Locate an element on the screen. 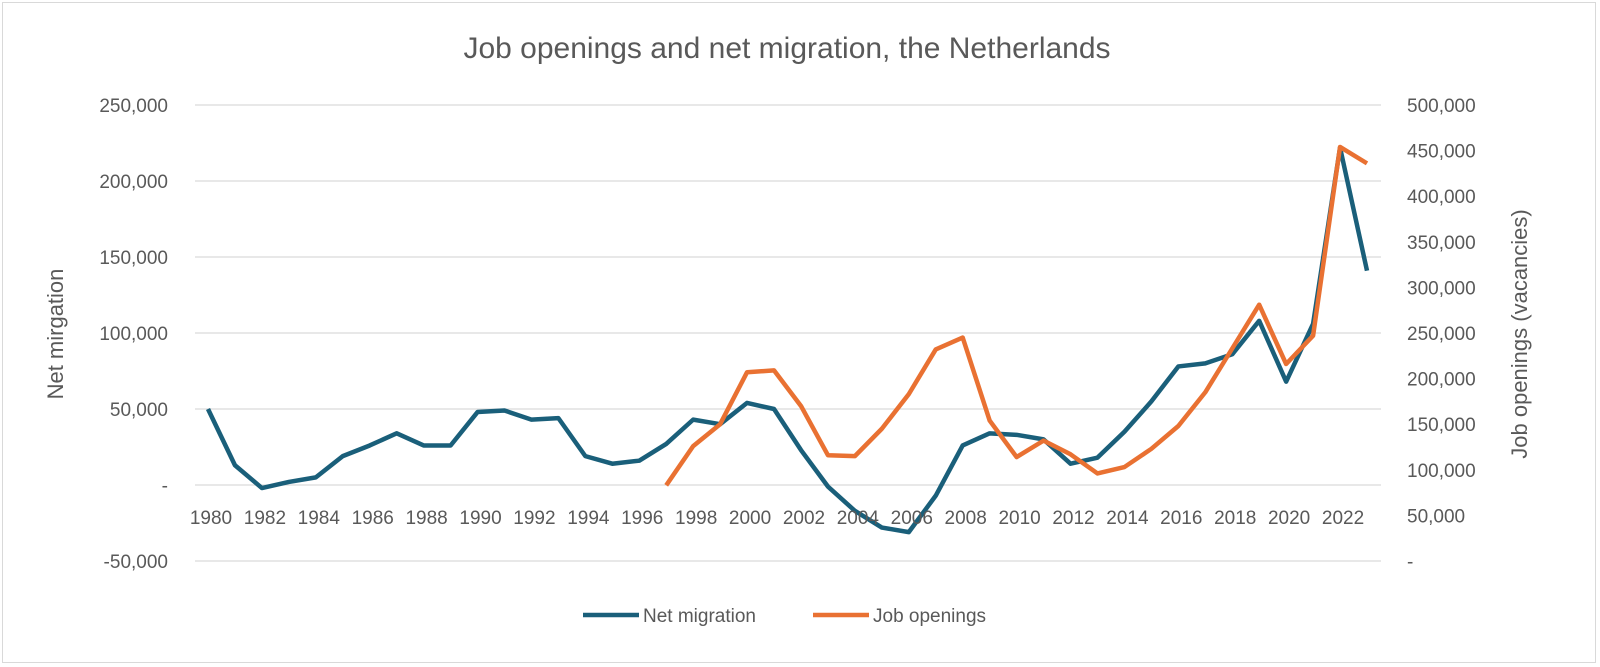  x-tick-label: 2008 is located at coordinates (966, 518).